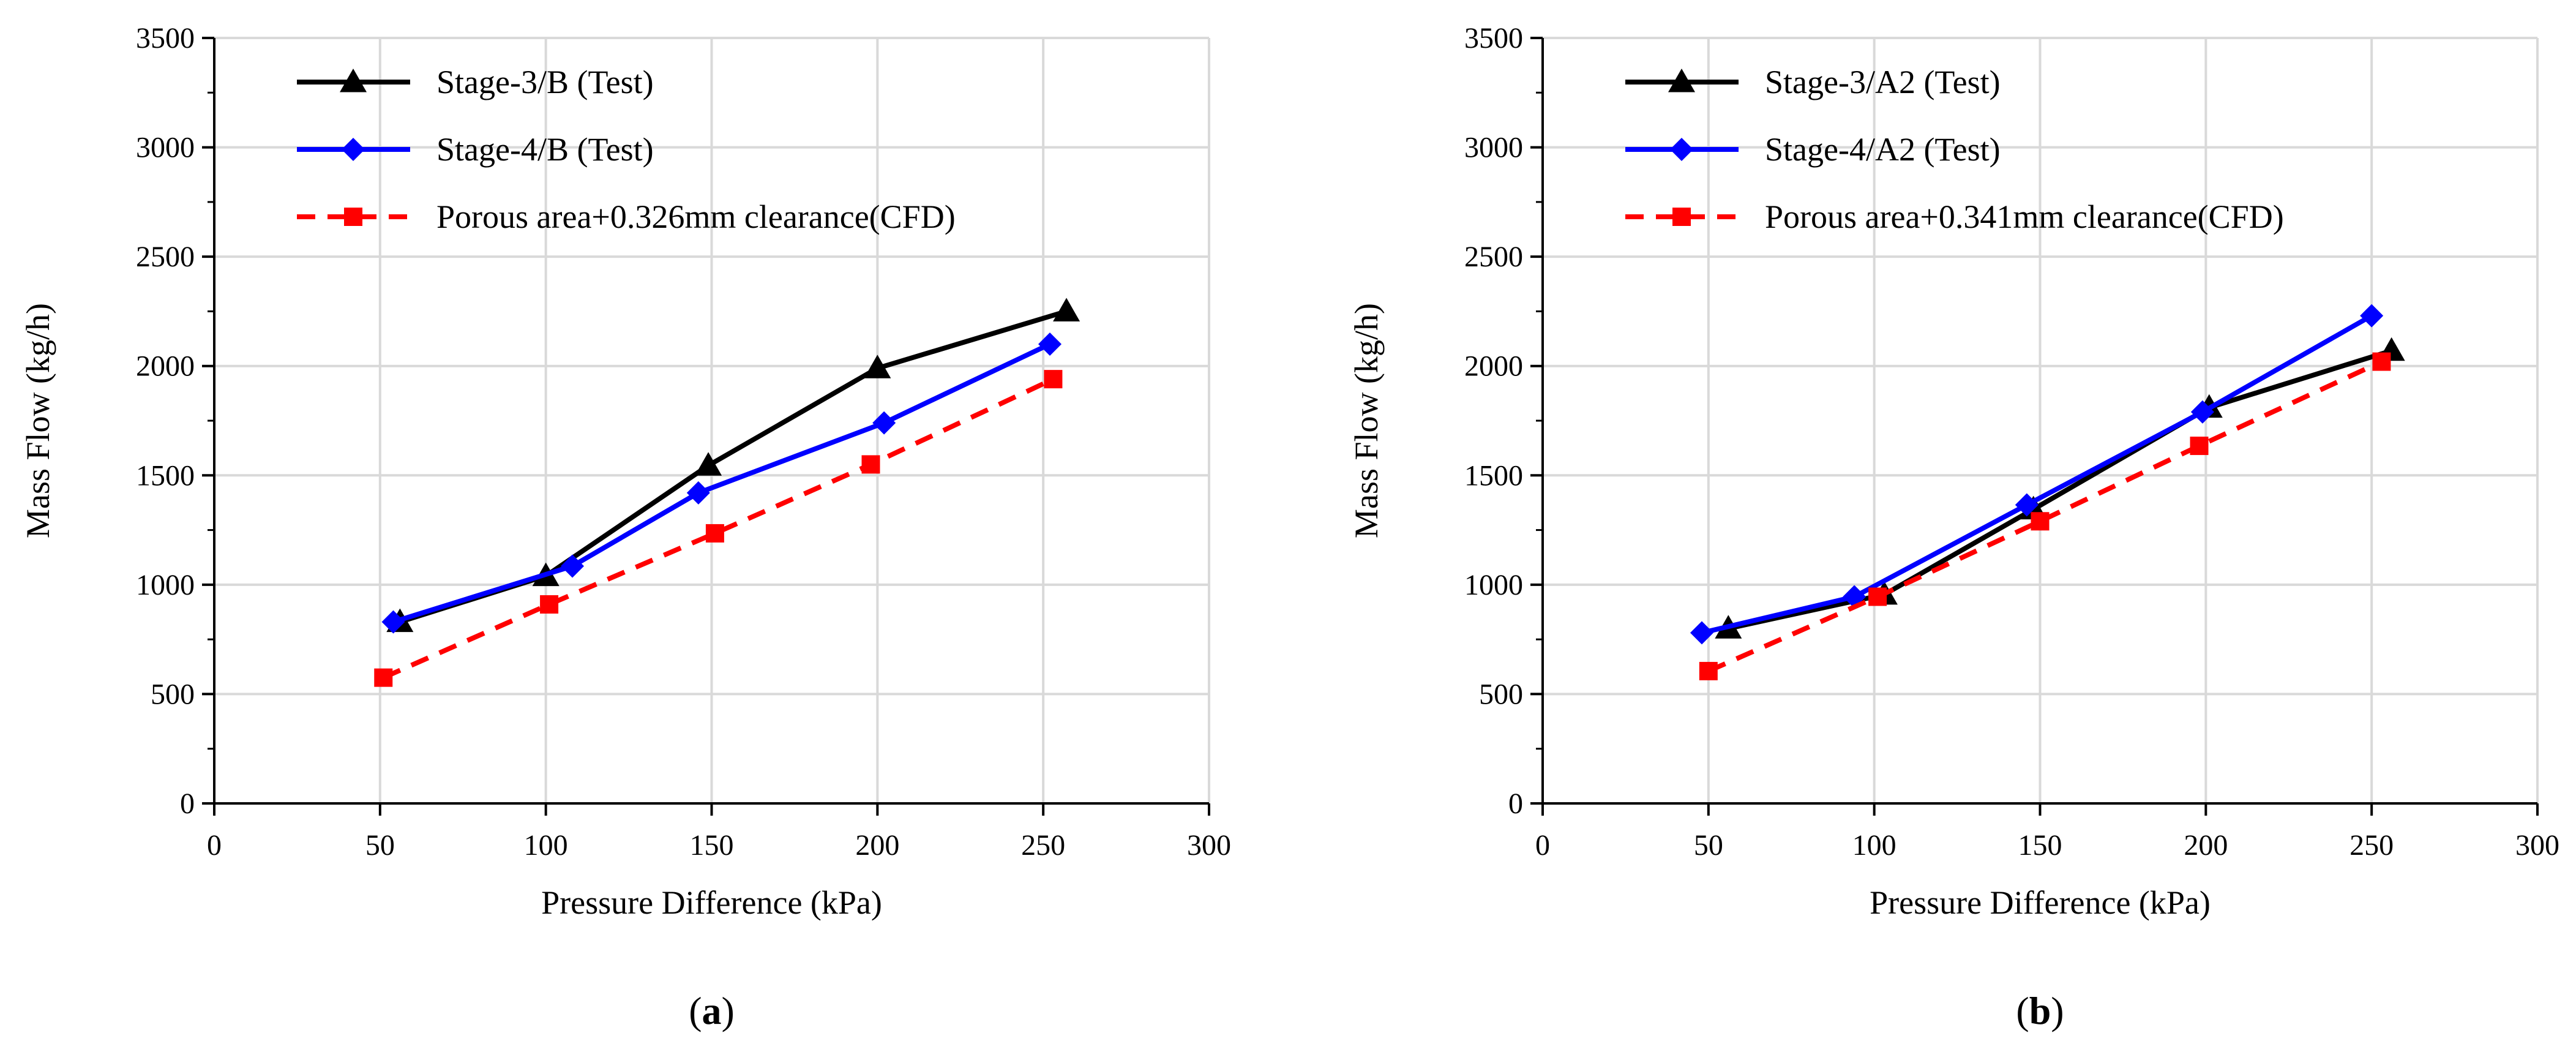  What do you see at coordinates (545, 82) in the screenshot?
I see `legend-label: Stage-3/B (Test)` at bounding box center [545, 82].